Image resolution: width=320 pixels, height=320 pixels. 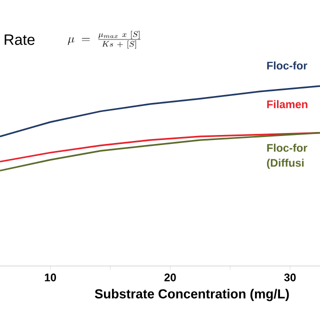 What do you see at coordinates (170, 278) in the screenshot?
I see `x-tick-label: 20` at bounding box center [170, 278].